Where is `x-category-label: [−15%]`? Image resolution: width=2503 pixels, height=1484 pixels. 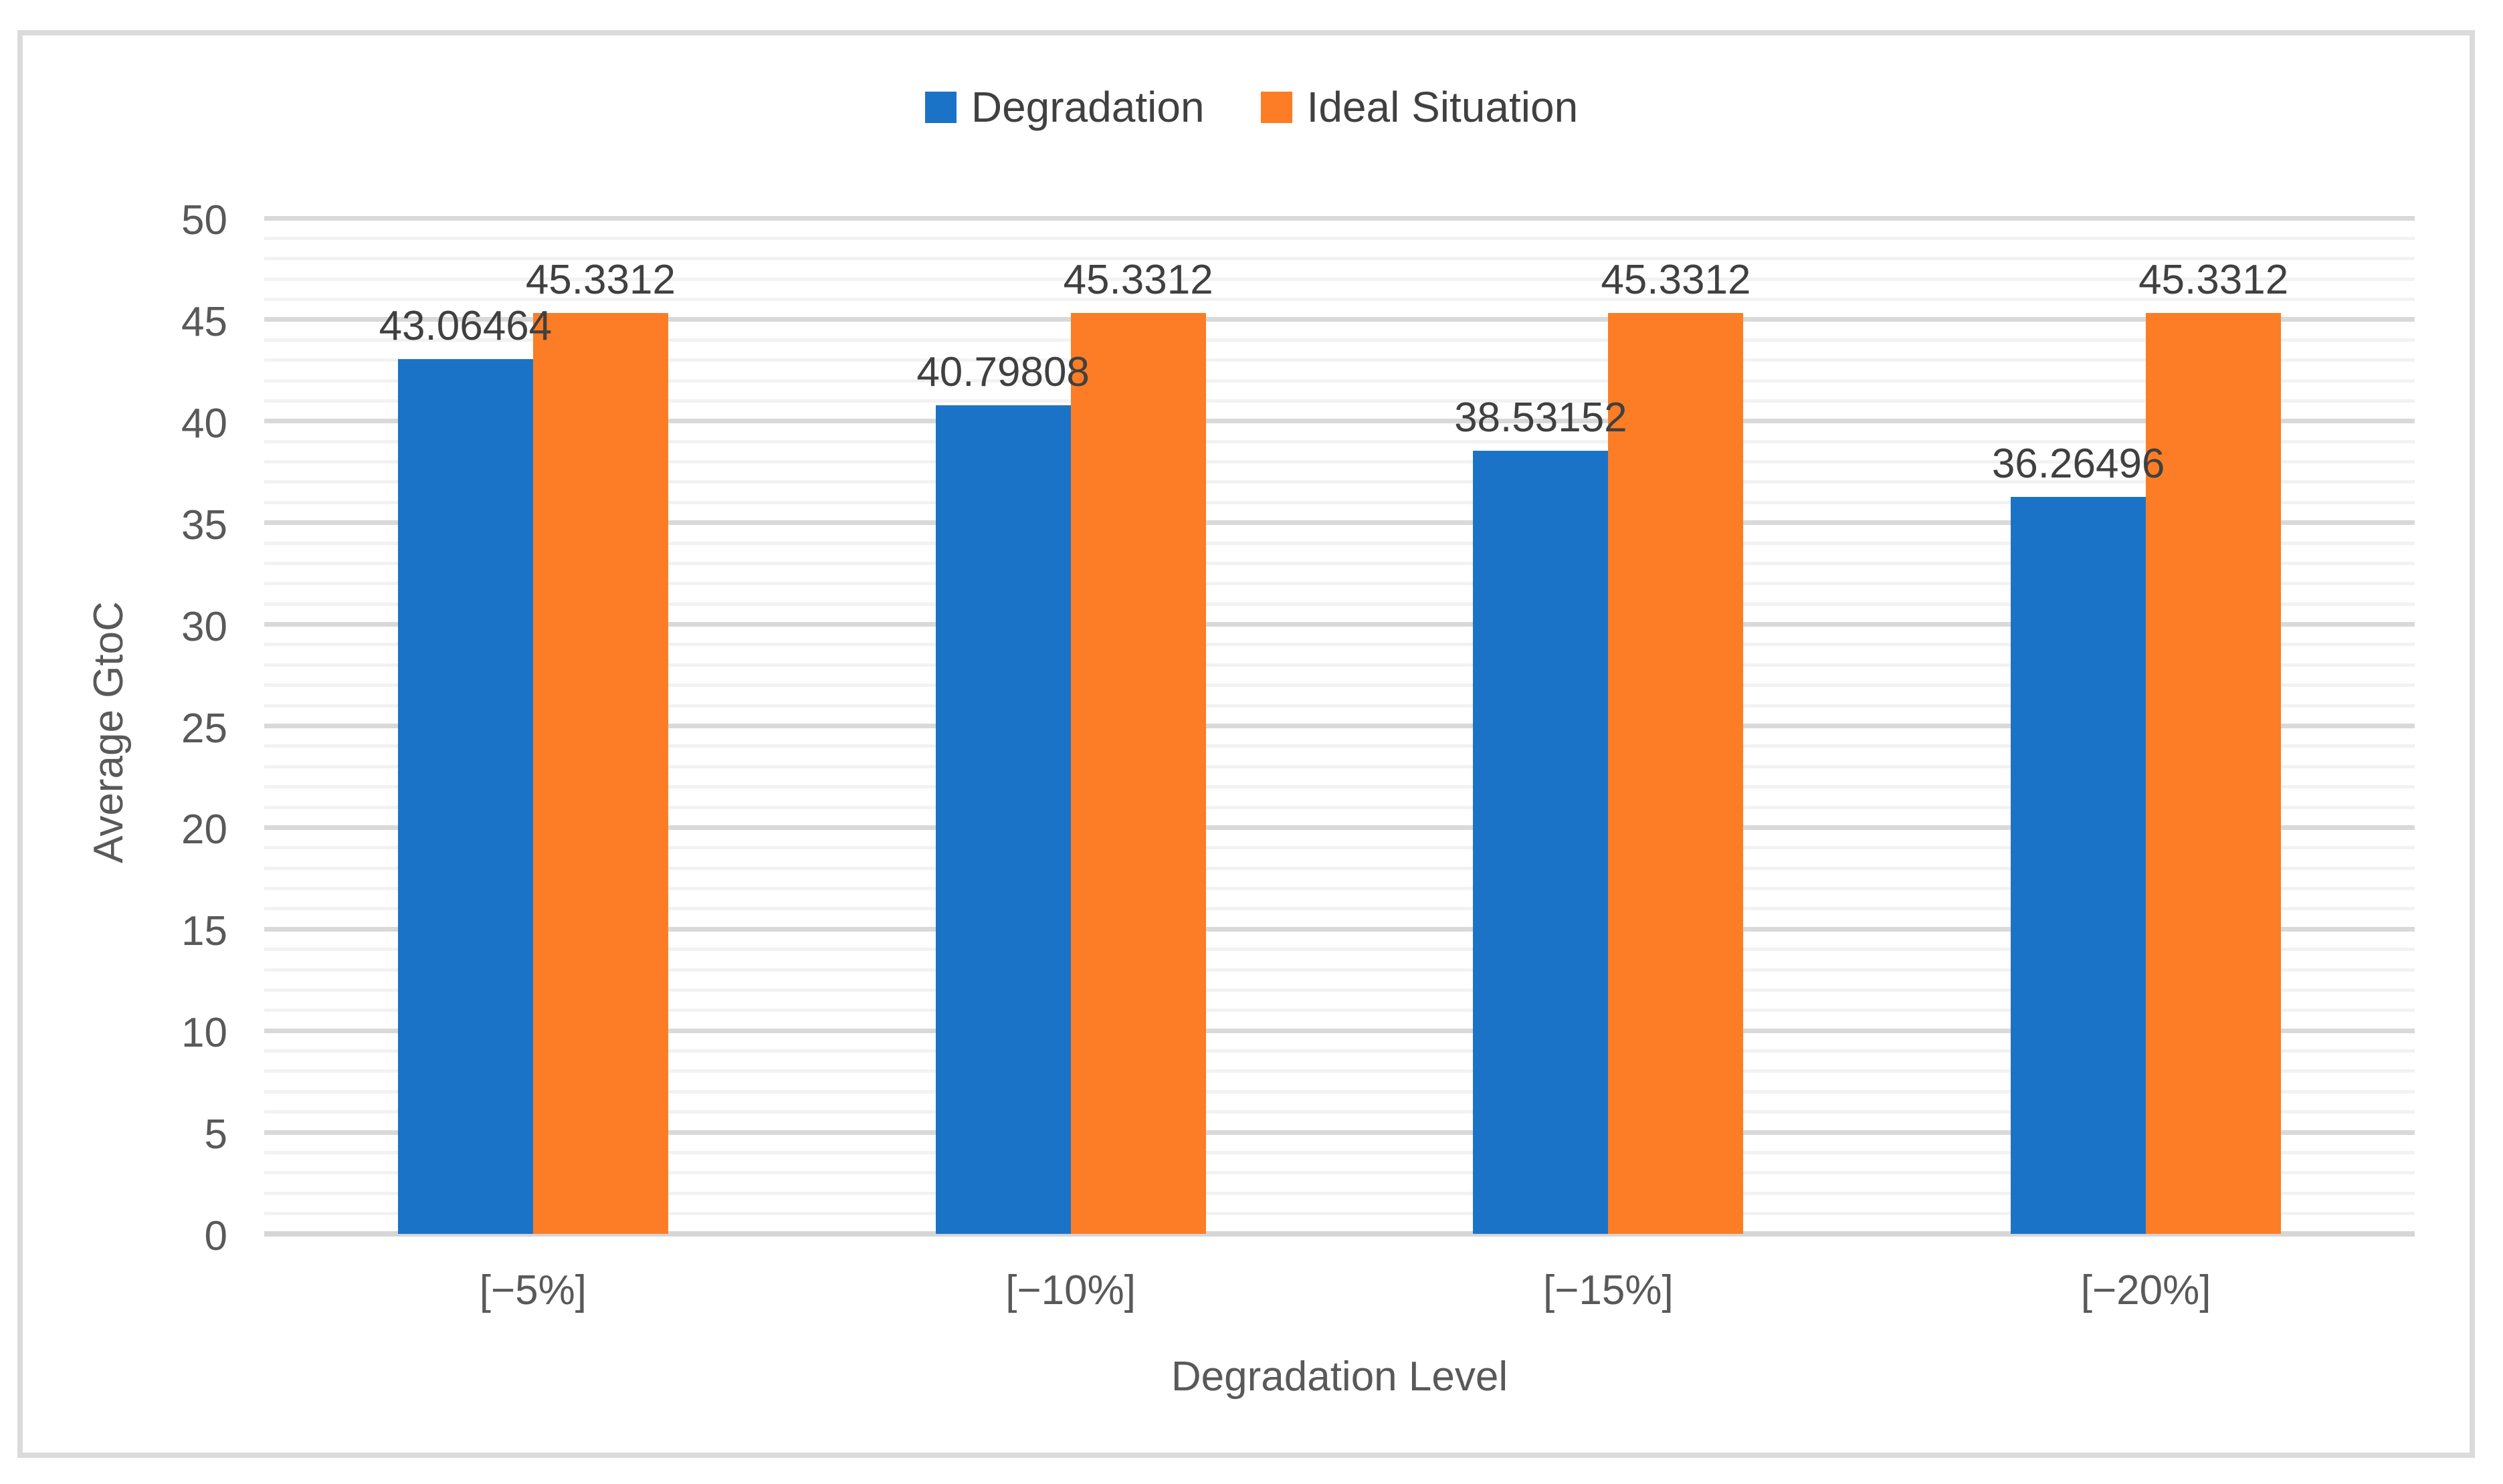 x-category-label: [−15%] is located at coordinates (1608, 1290).